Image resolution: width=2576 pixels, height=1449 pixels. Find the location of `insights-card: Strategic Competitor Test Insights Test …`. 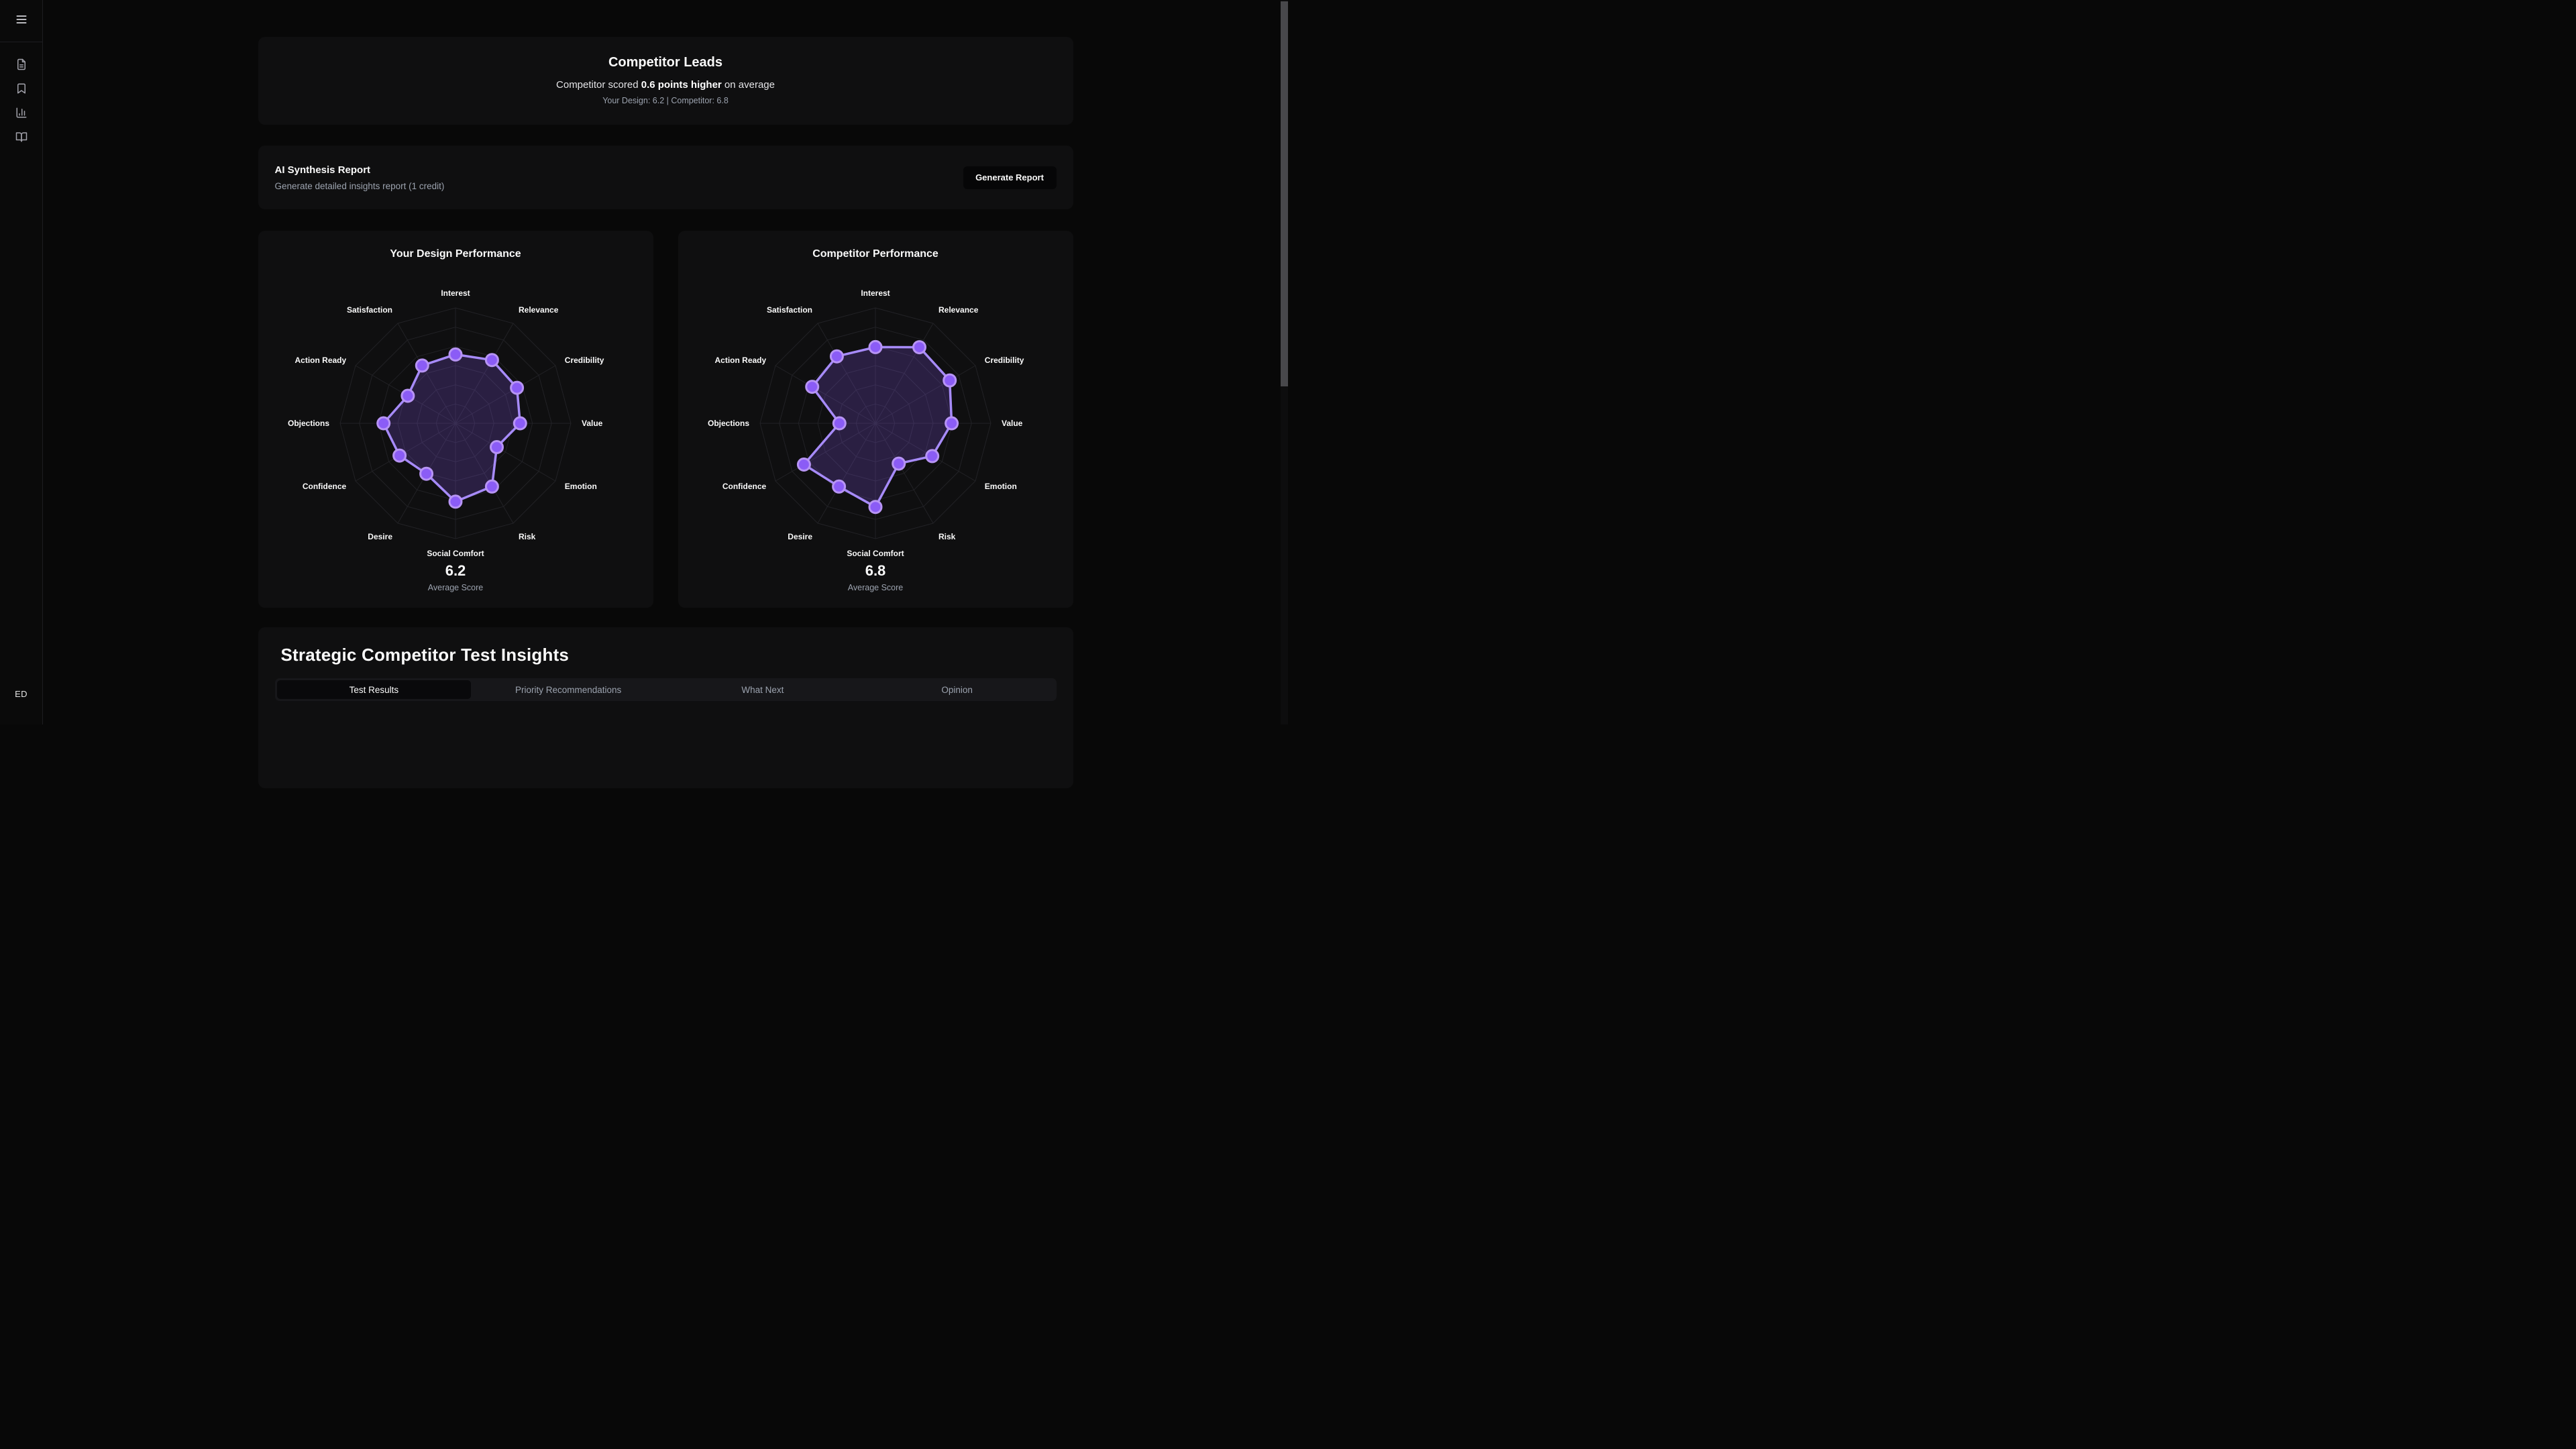

insights-card: Strategic Competitor Test Insights Test … is located at coordinates (665, 707).